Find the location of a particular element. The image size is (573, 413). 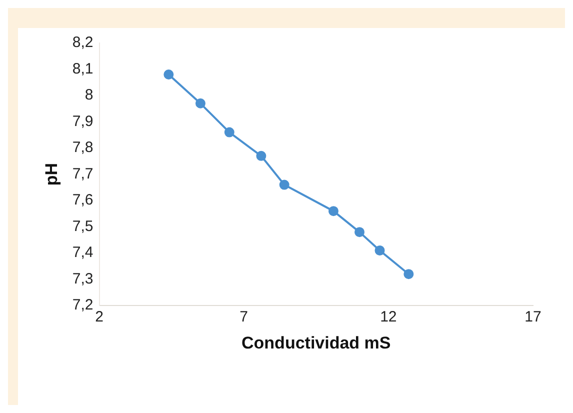

y-tick-label: 8,2 is located at coordinates (83, 43).